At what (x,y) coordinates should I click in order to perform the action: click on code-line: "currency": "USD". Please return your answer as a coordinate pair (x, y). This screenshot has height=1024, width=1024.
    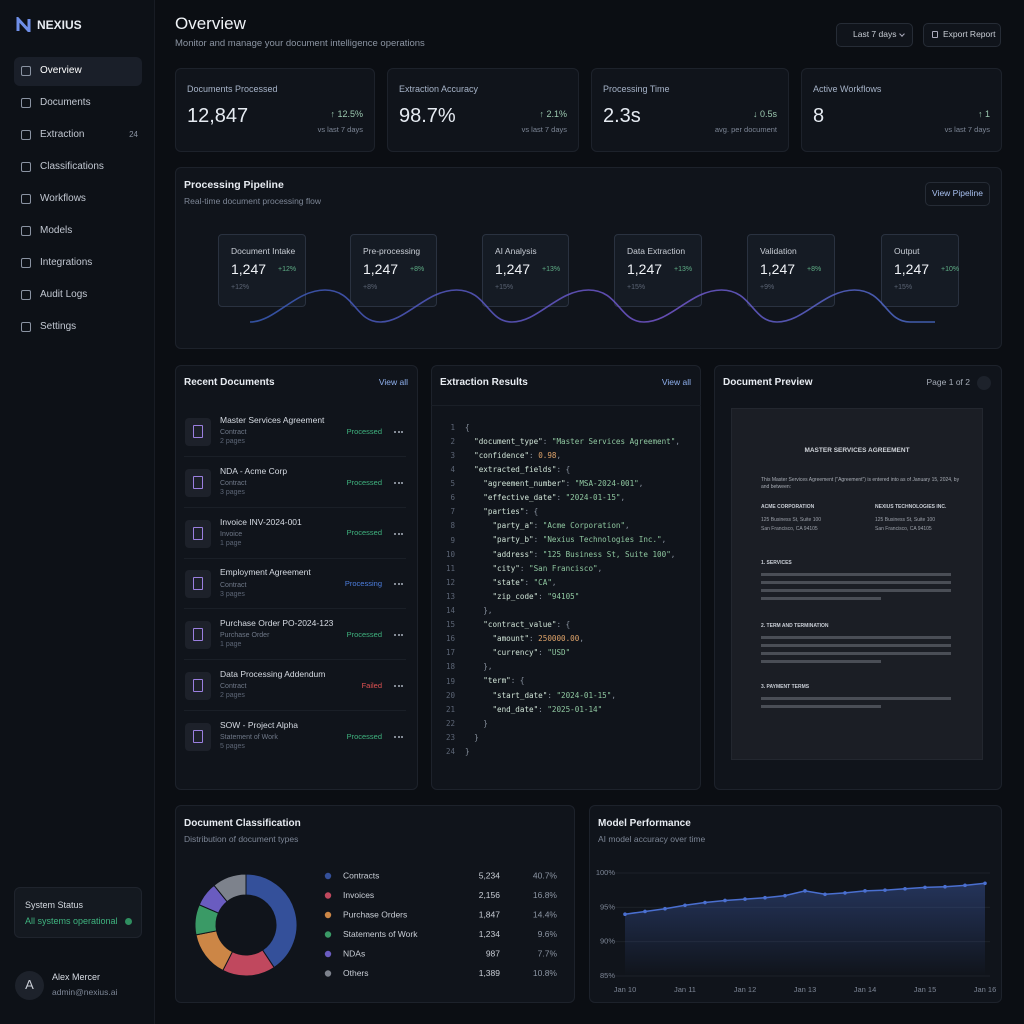
    Looking at the image, I should click on (531, 653).